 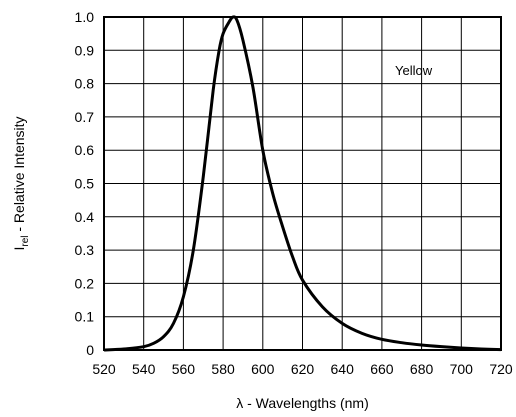 I want to click on y-axis-label: Irel - Relative Intensity, so click(x=21, y=183).